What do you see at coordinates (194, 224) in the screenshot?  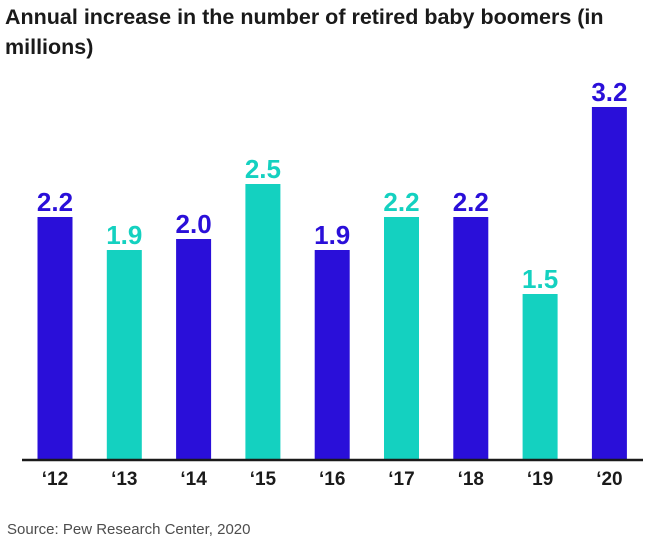 I see `value-label-2: 2.0` at bounding box center [194, 224].